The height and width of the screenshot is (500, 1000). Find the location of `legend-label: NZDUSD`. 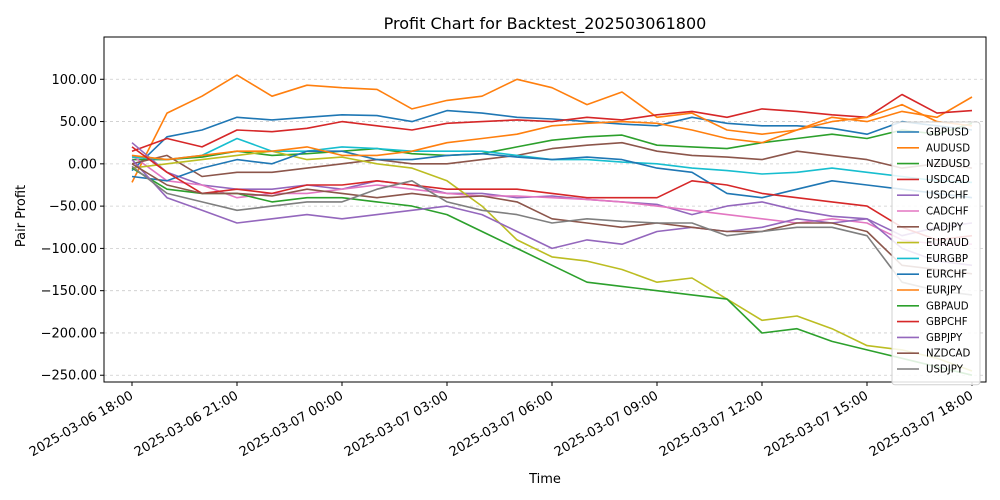

legend-label: NZDUSD is located at coordinates (948, 164).